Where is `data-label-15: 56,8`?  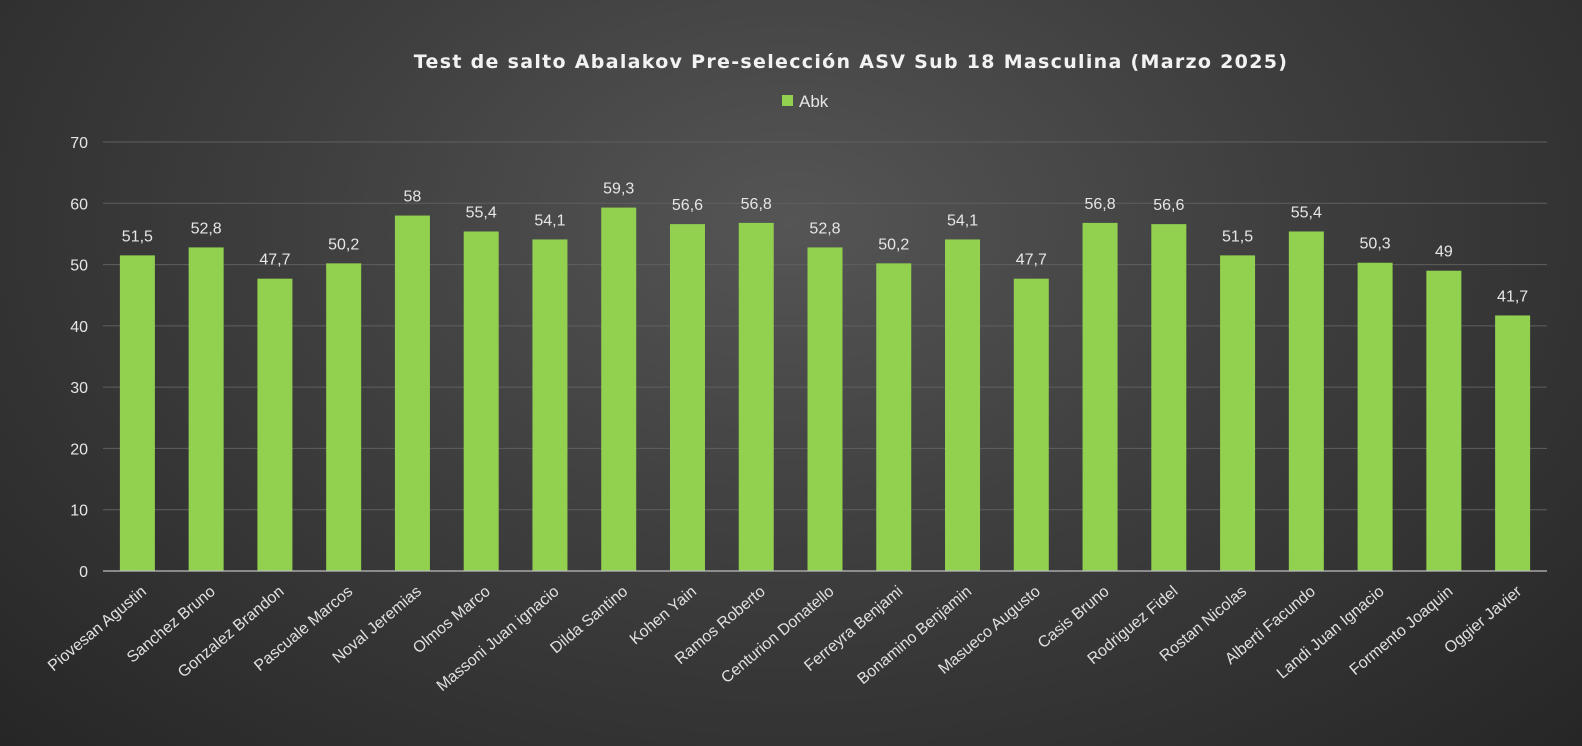 data-label-15: 56,8 is located at coordinates (1099, 204).